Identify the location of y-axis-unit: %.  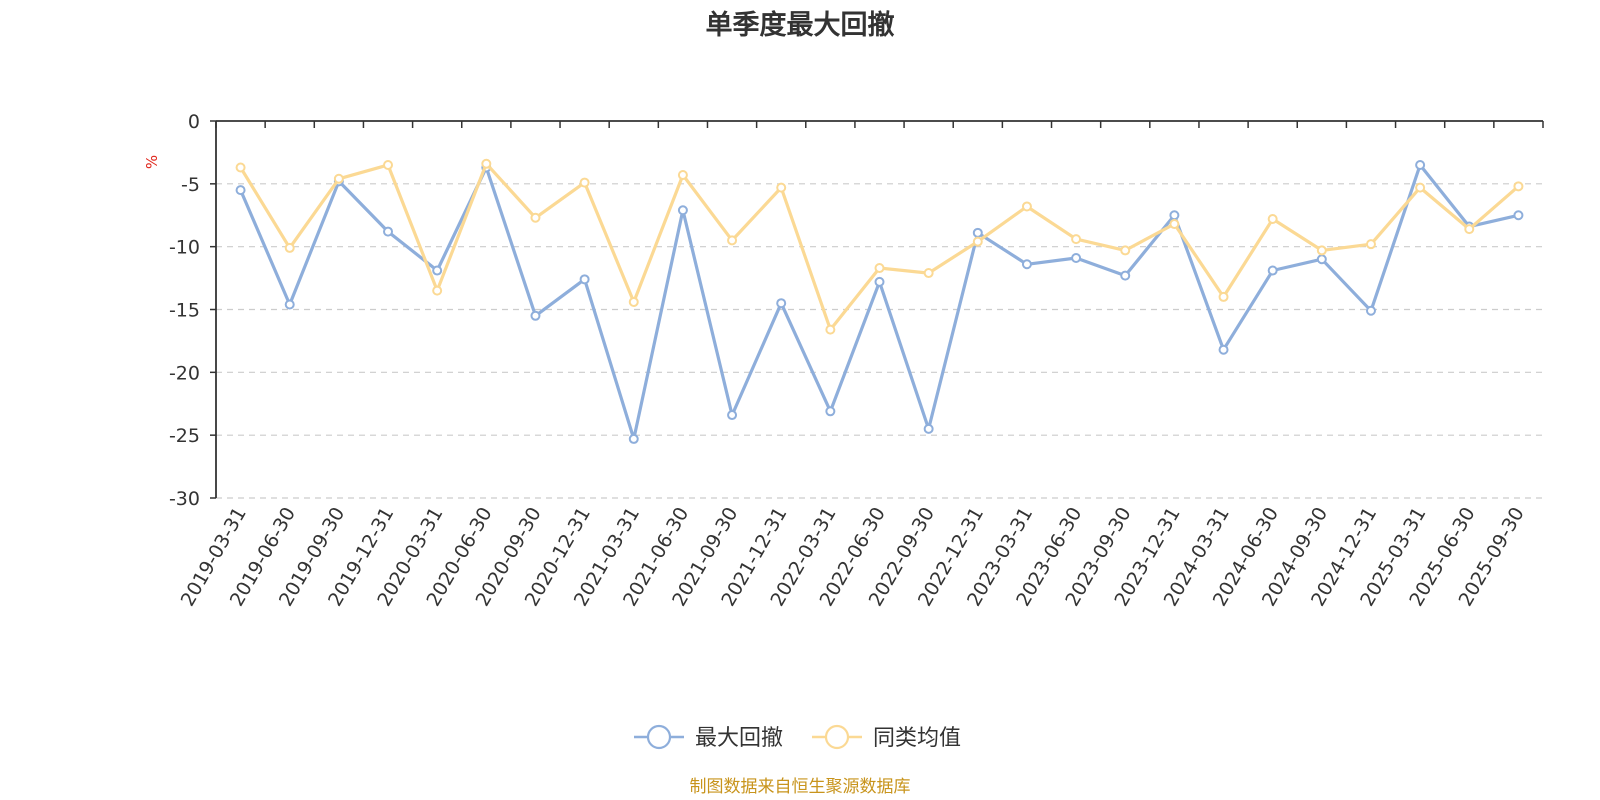
(152, 162).